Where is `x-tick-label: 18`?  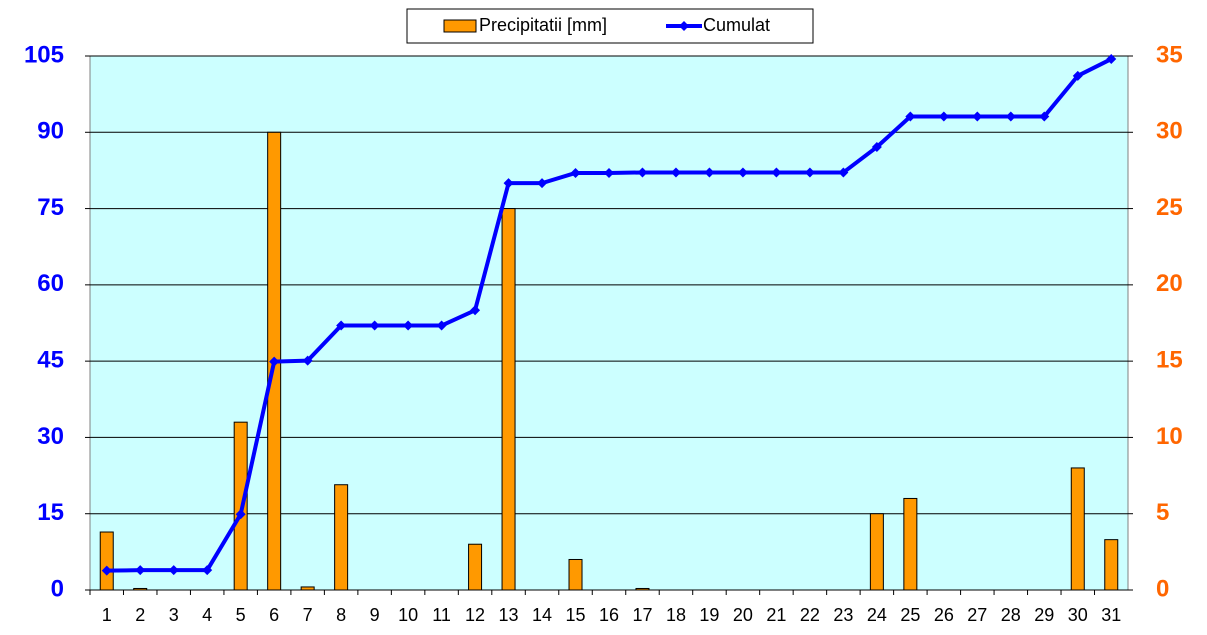
x-tick-label: 18 is located at coordinates (676, 615).